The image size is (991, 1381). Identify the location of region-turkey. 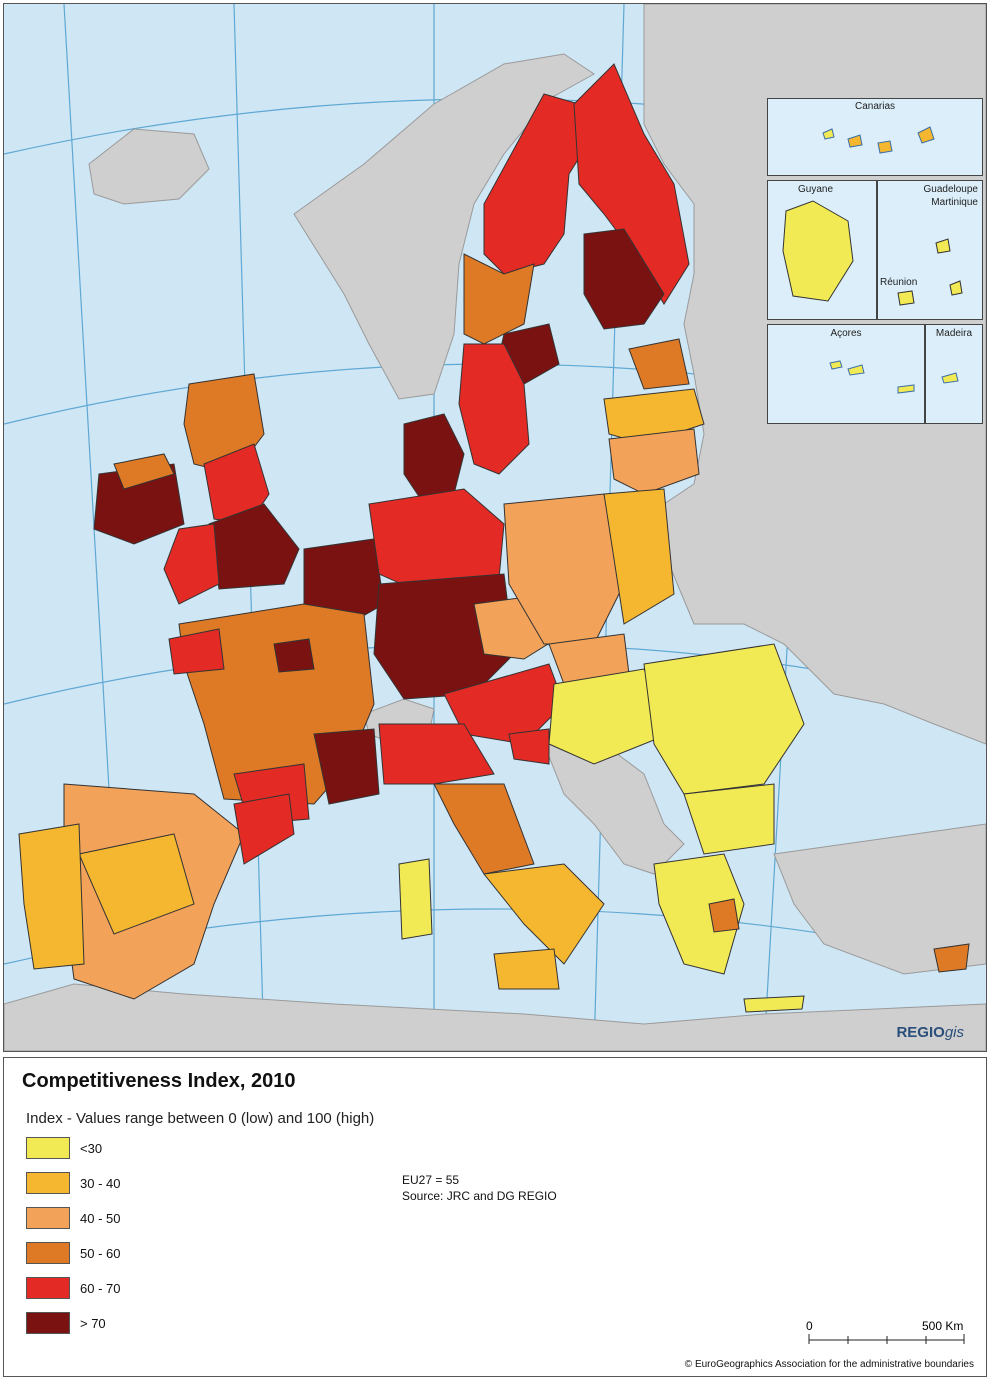
(879, 899).